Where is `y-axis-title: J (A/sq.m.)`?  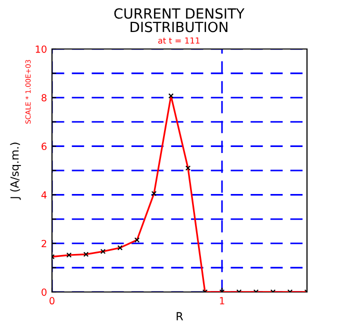 y-axis-title: J (A/sq.m.) is located at coordinates (15, 171).